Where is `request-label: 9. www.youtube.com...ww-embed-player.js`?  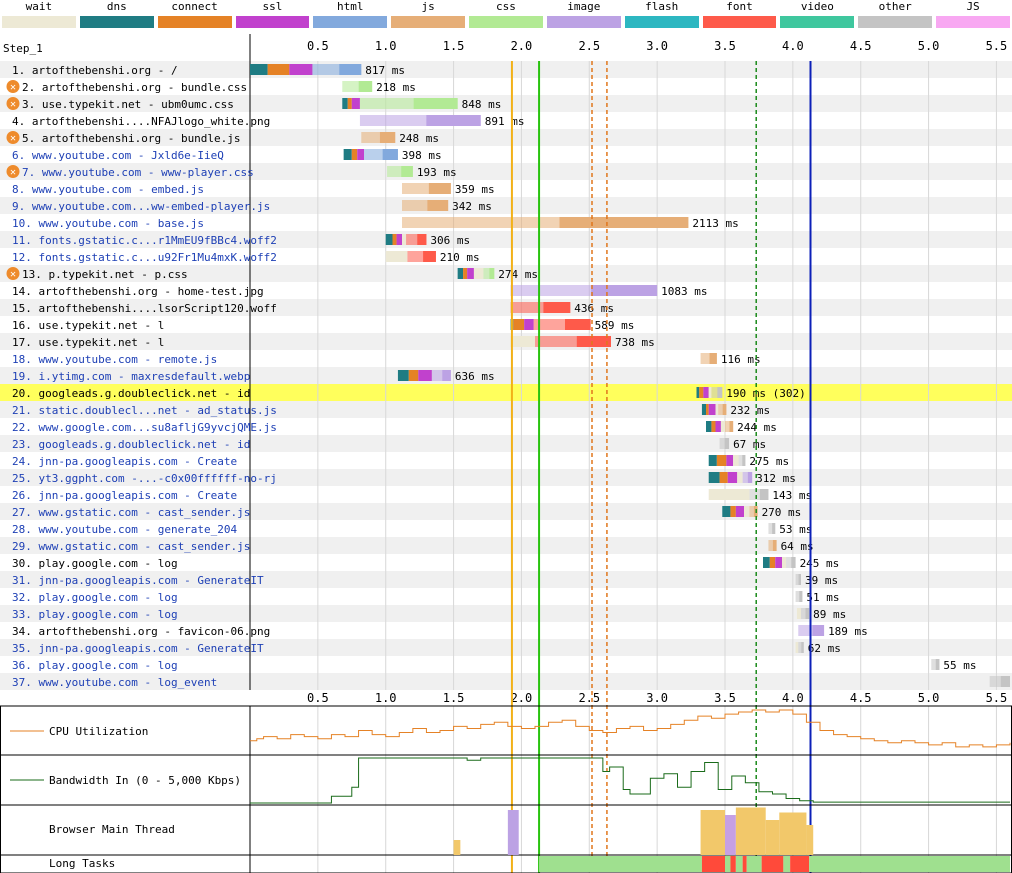 request-label: 9. www.youtube.com...ww-embed-player.js is located at coordinates (141, 206).